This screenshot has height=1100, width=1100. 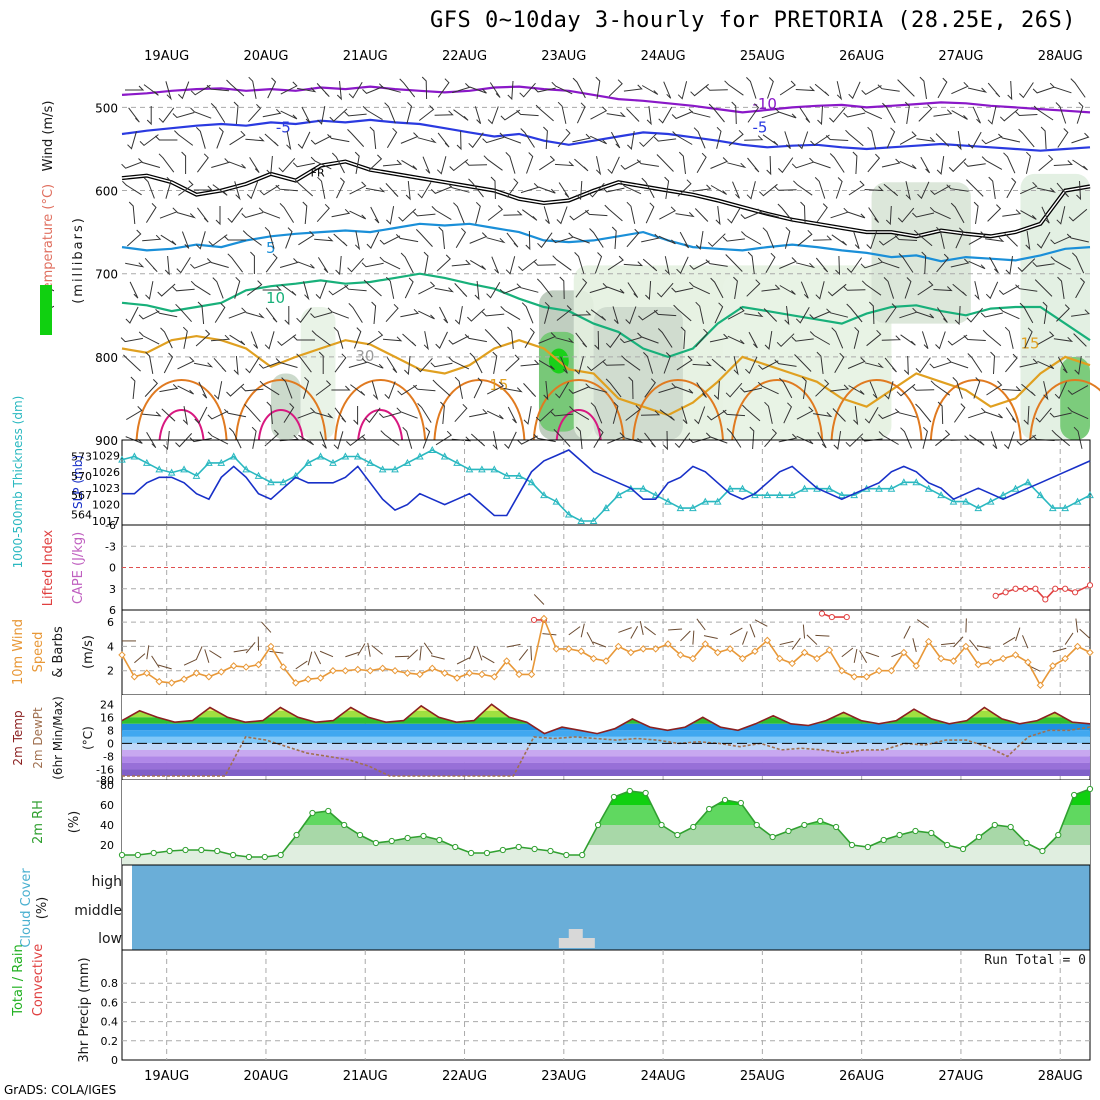 What do you see at coordinates (105, 769) in the screenshot?
I see `tick-label: -16` at bounding box center [105, 769].